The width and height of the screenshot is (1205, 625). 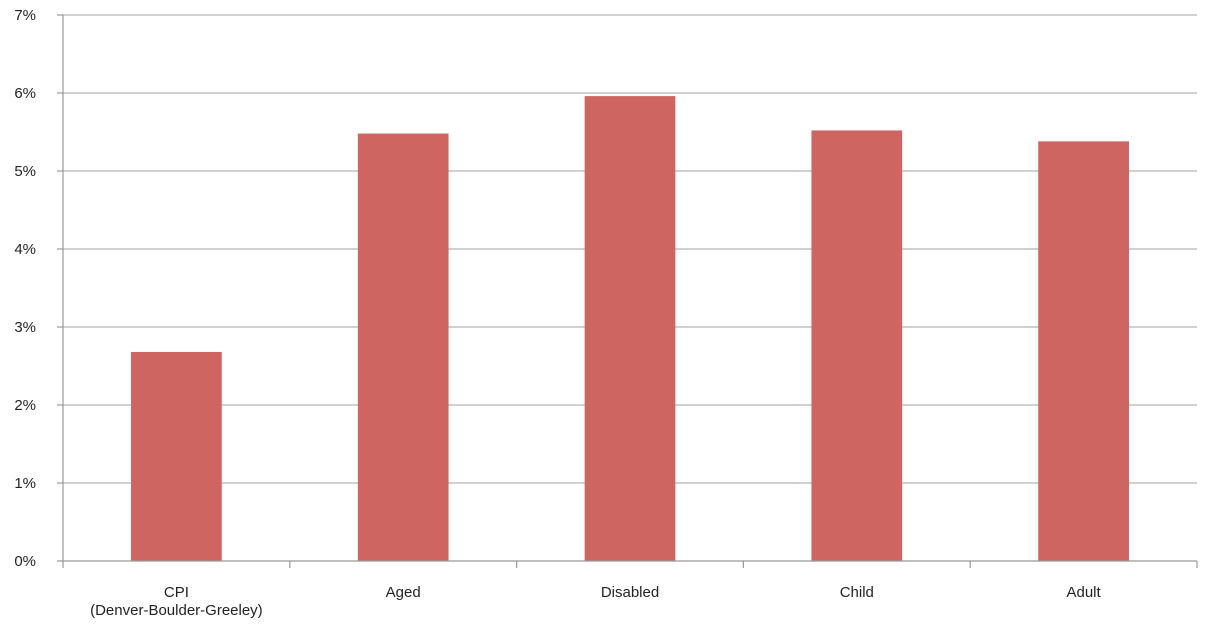 What do you see at coordinates (25, 483) in the screenshot?
I see `y-tick-label: 1%` at bounding box center [25, 483].